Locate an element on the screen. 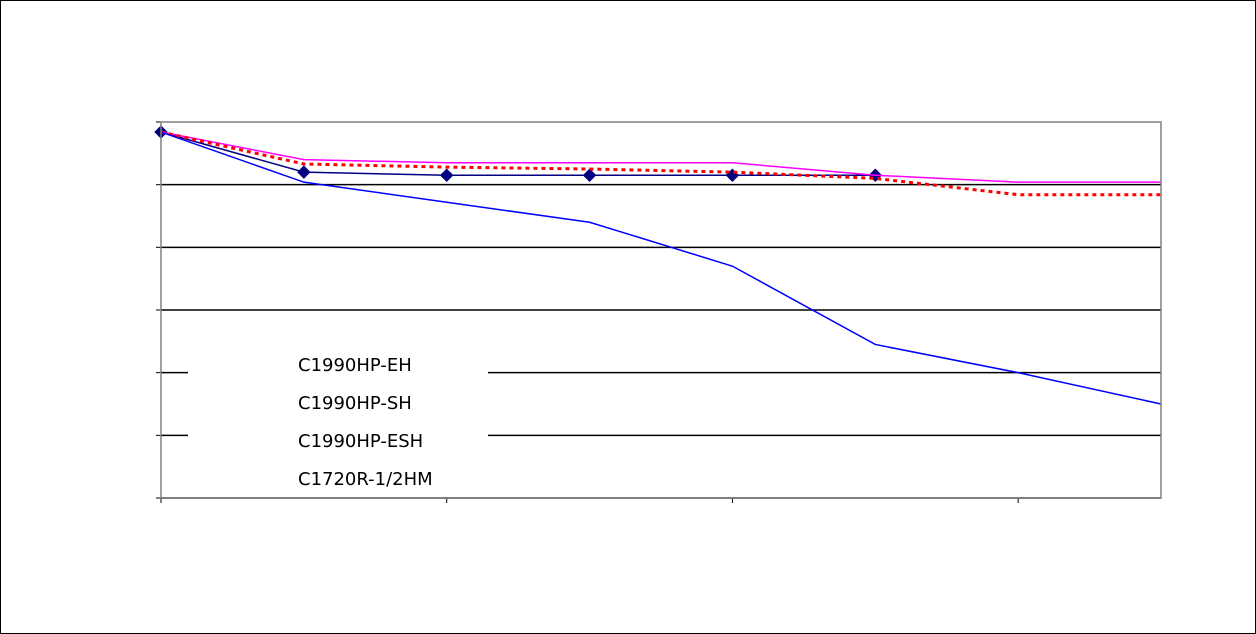 The height and width of the screenshot is (634, 1256). legend-box is located at coordinates (338, 420).